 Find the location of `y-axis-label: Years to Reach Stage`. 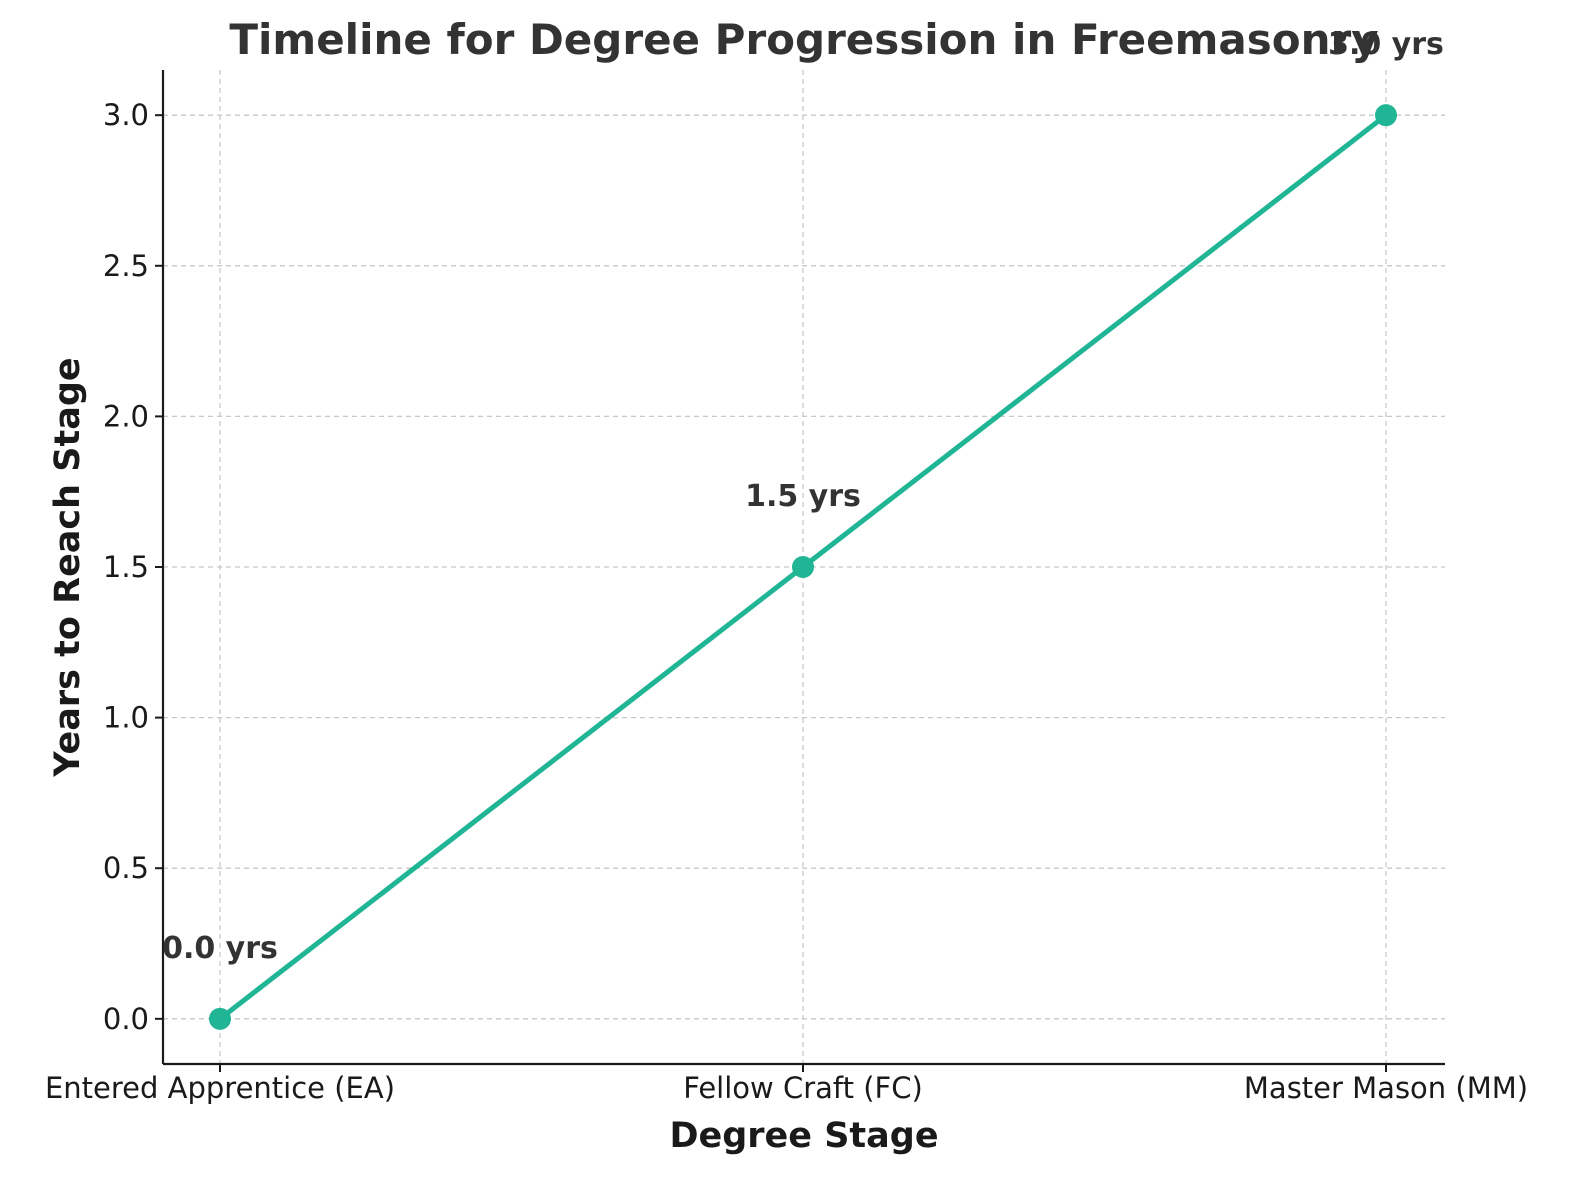

y-axis-label: Years to Reach Stage is located at coordinates (68, 567).